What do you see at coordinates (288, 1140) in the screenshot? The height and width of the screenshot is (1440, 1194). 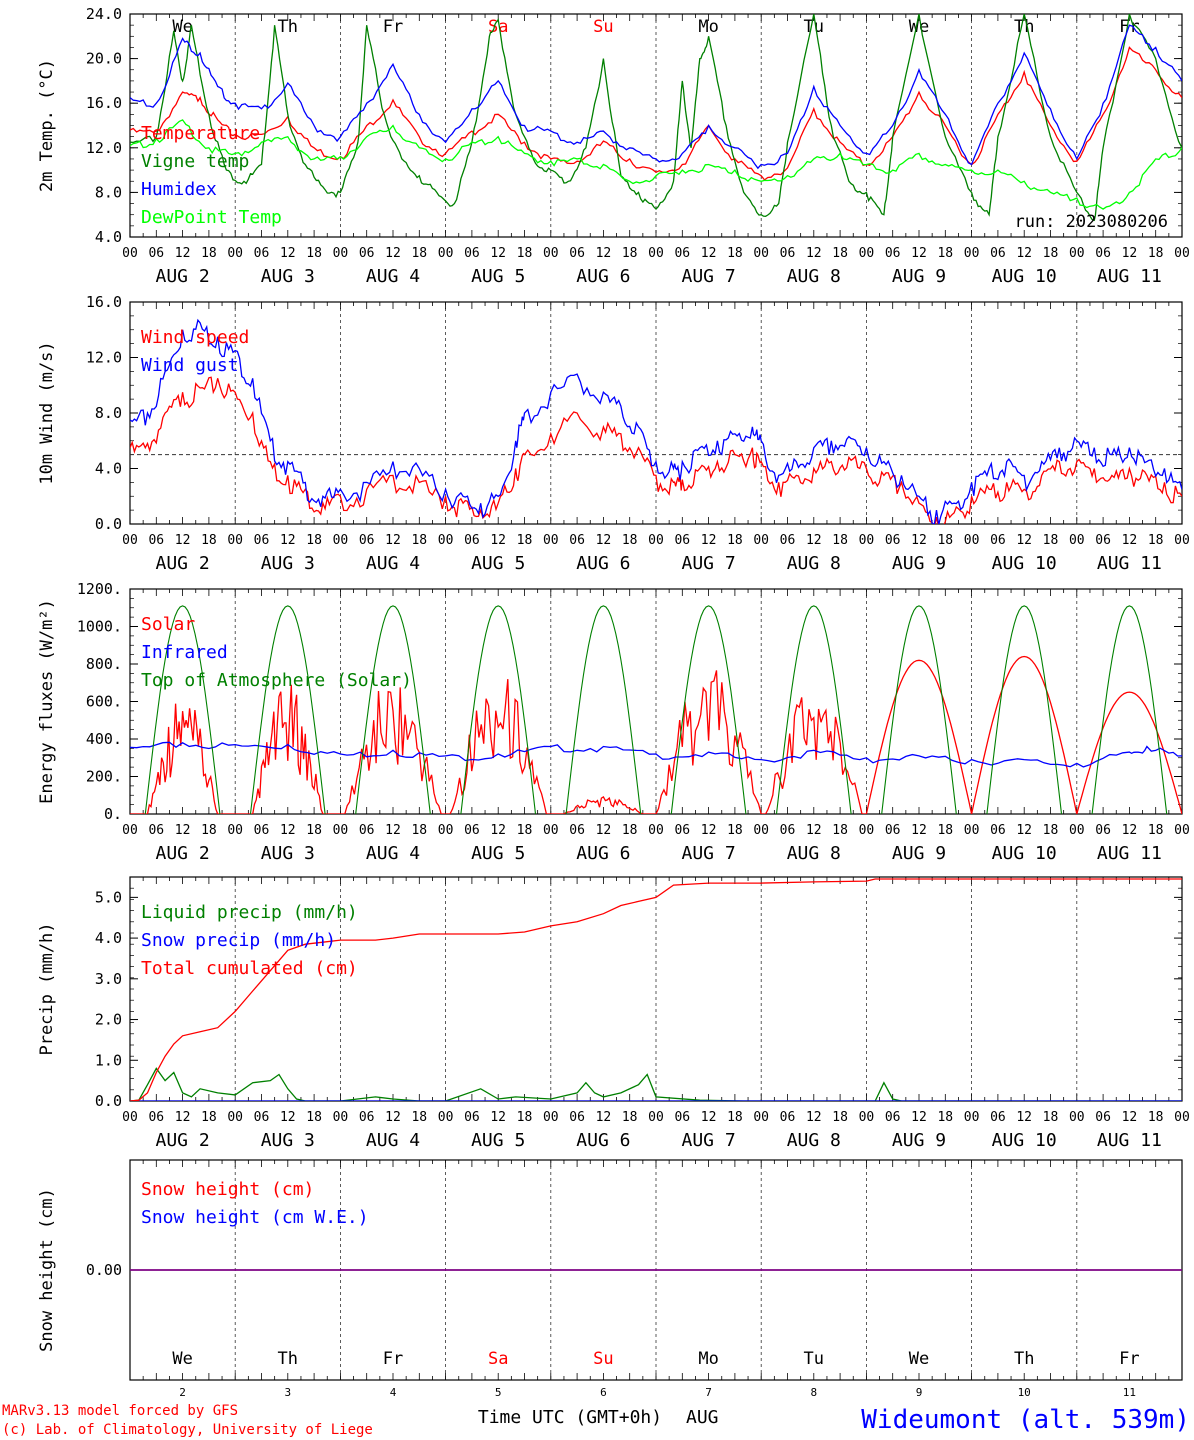 I see `date-label: AUG 3` at bounding box center [288, 1140].